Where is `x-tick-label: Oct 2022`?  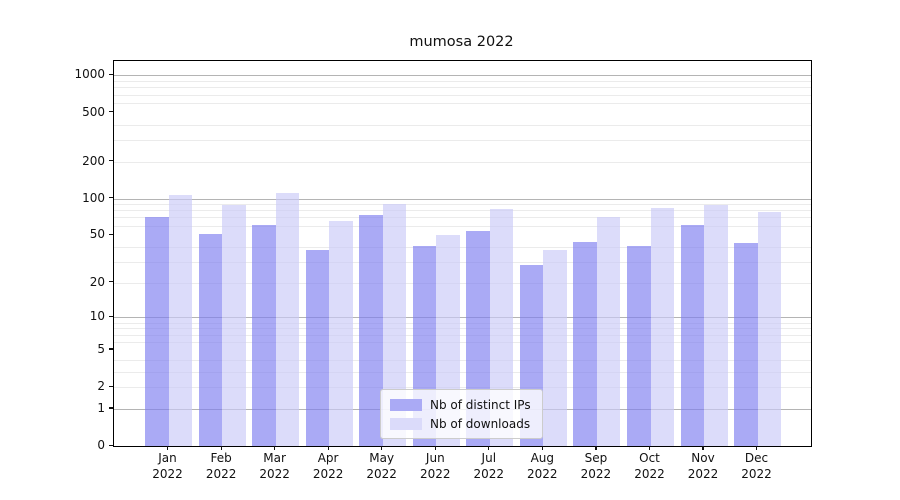
x-tick-label: Oct 2022 is located at coordinates (650, 466).